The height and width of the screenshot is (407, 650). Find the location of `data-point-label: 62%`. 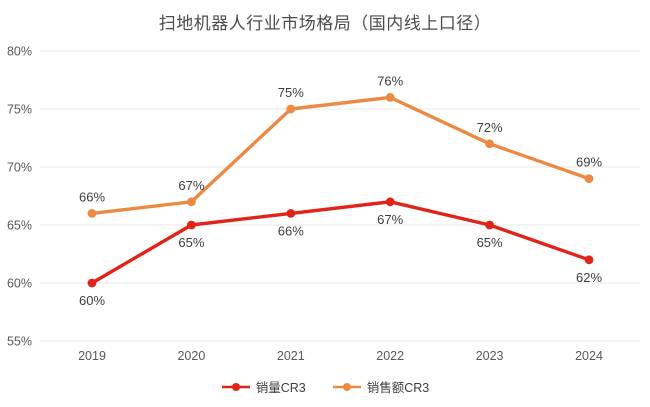

data-point-label: 62% is located at coordinates (589, 277).